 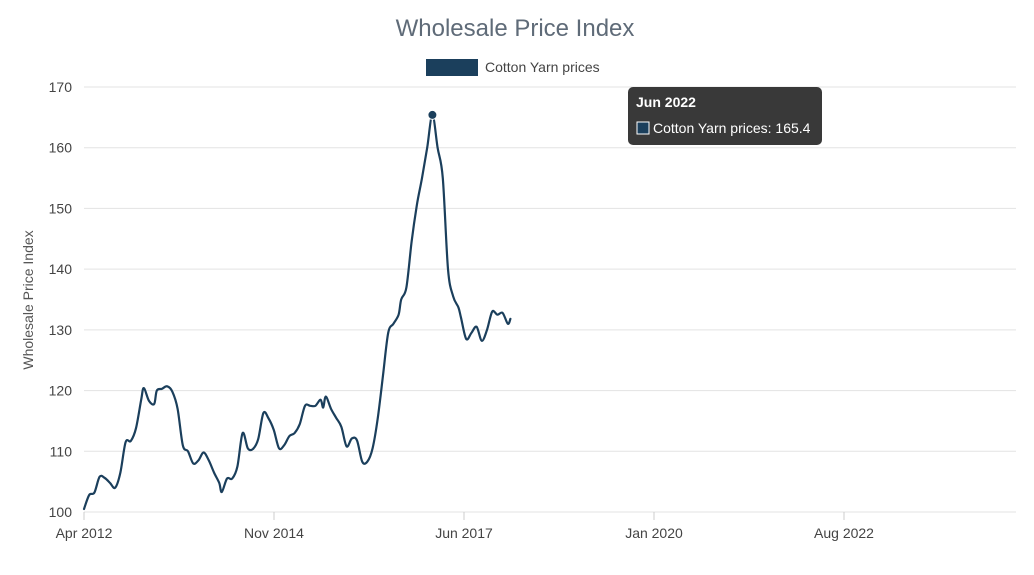 I want to click on y-tick-label: 130, so click(x=61, y=330).